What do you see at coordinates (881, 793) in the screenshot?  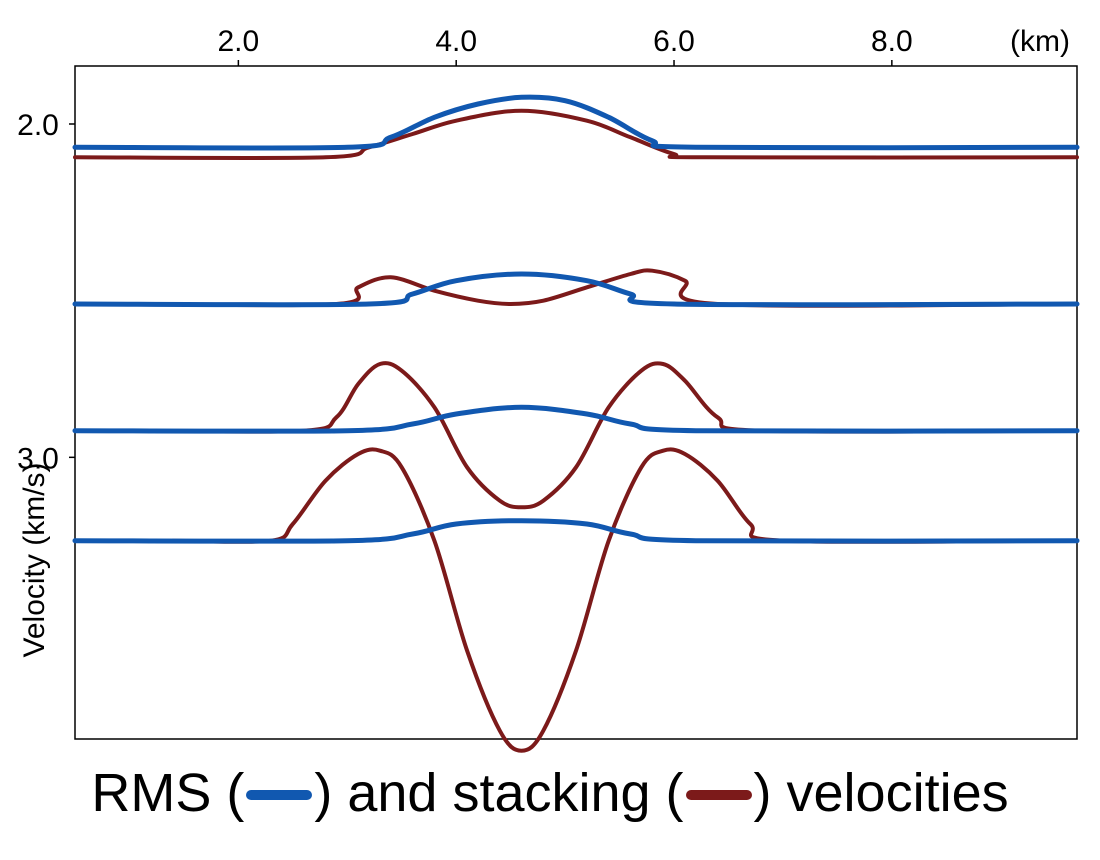 I see `caption-part-velocities: ) velocities` at bounding box center [881, 793].